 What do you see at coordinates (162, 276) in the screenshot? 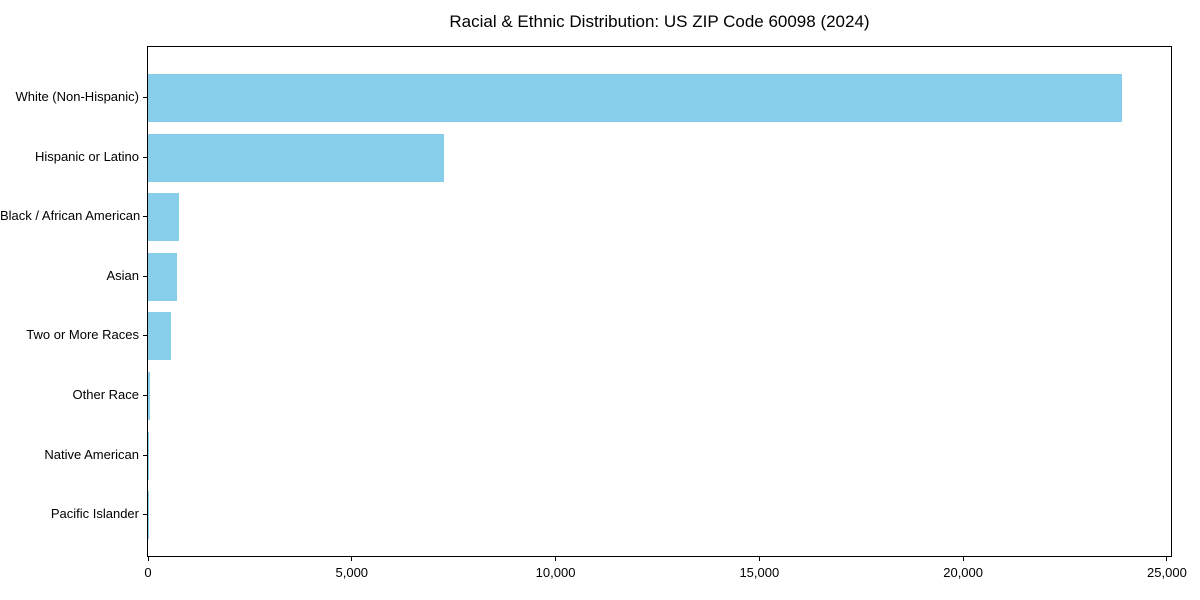
I see `bar-asian` at bounding box center [162, 276].